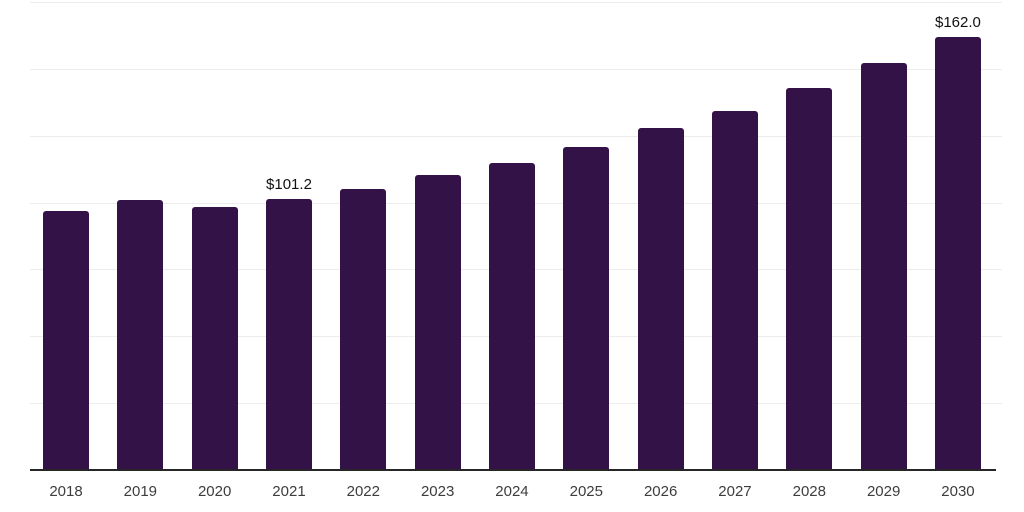 This screenshot has height=512, width=1024. Describe the element at coordinates (437, 491) in the screenshot. I see `x-tick-2023: 2023` at that location.